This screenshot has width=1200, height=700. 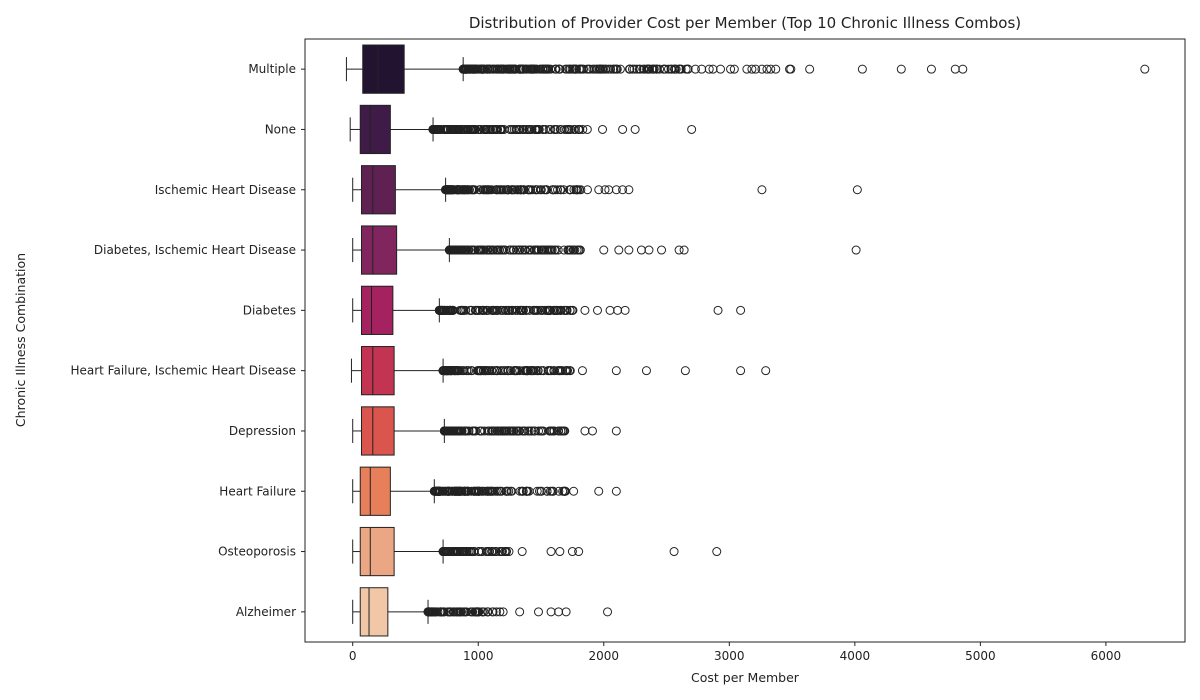 I want to click on y-tick-label: Osteoporosis, so click(x=257, y=552).